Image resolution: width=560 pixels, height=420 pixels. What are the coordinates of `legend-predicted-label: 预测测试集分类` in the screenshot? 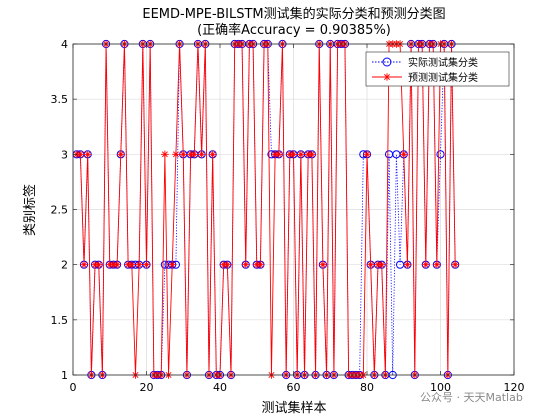 It's located at (443, 77).